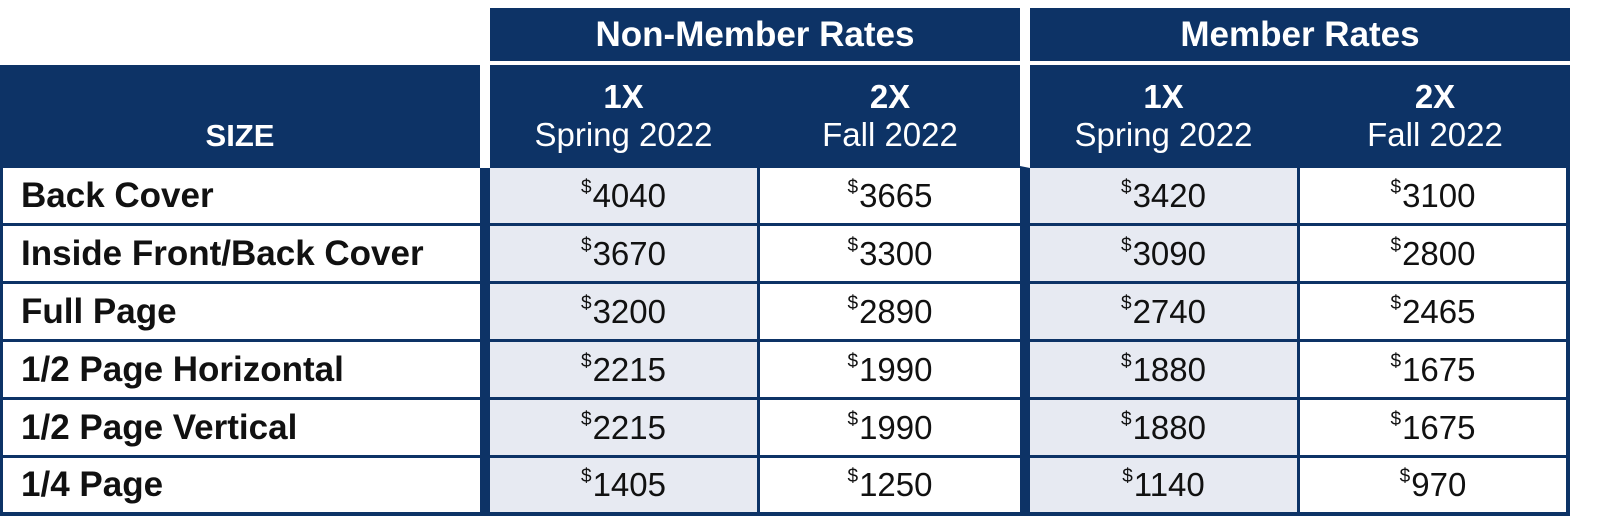  I want to click on column-header-non-member-2x: 2X Fall 2022, so click(895, 116).